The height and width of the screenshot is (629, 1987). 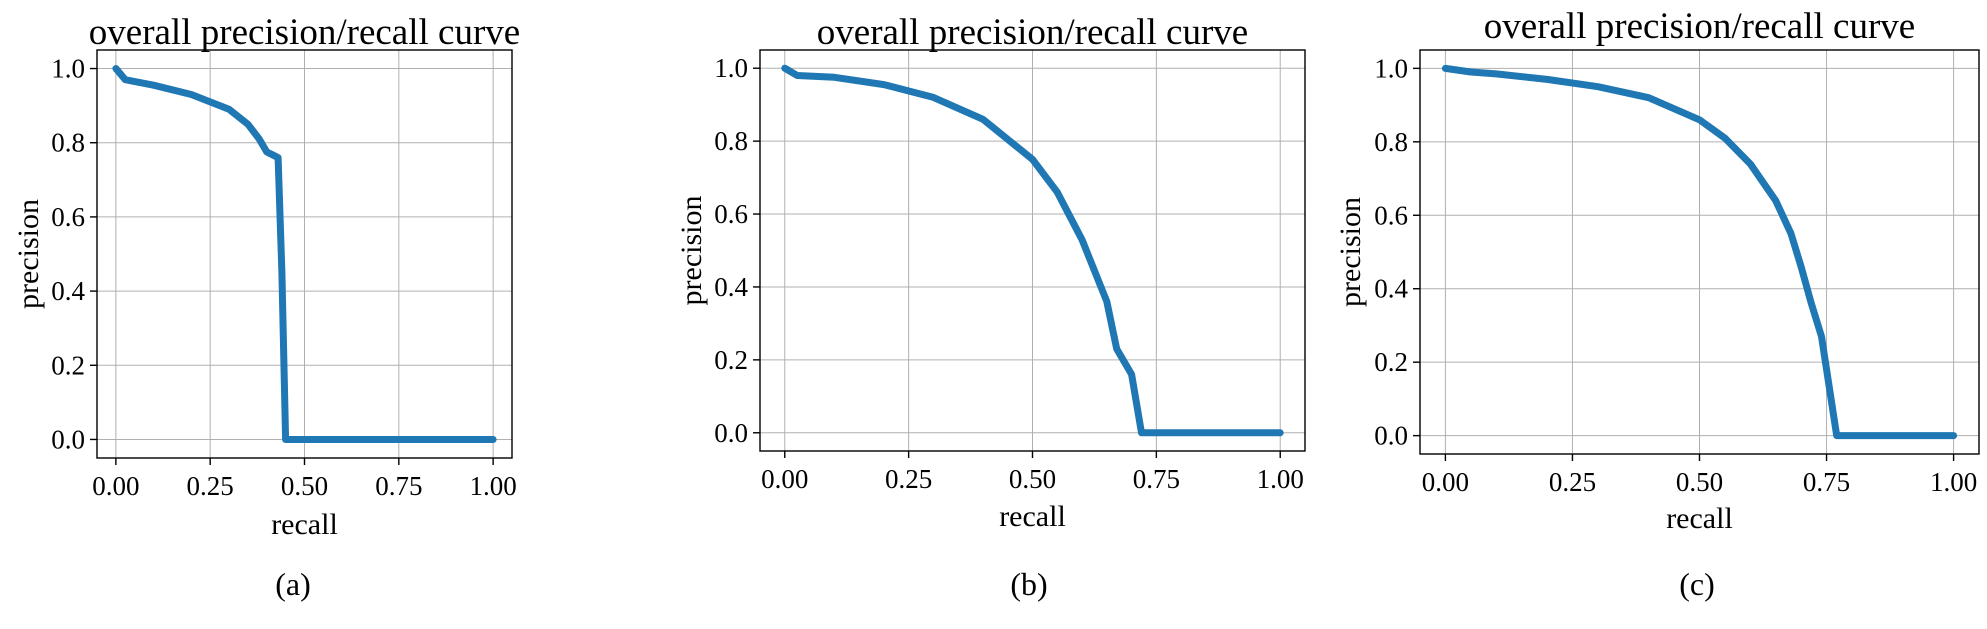 I want to click on subfigure-caption: (c), so click(x=1697, y=584).